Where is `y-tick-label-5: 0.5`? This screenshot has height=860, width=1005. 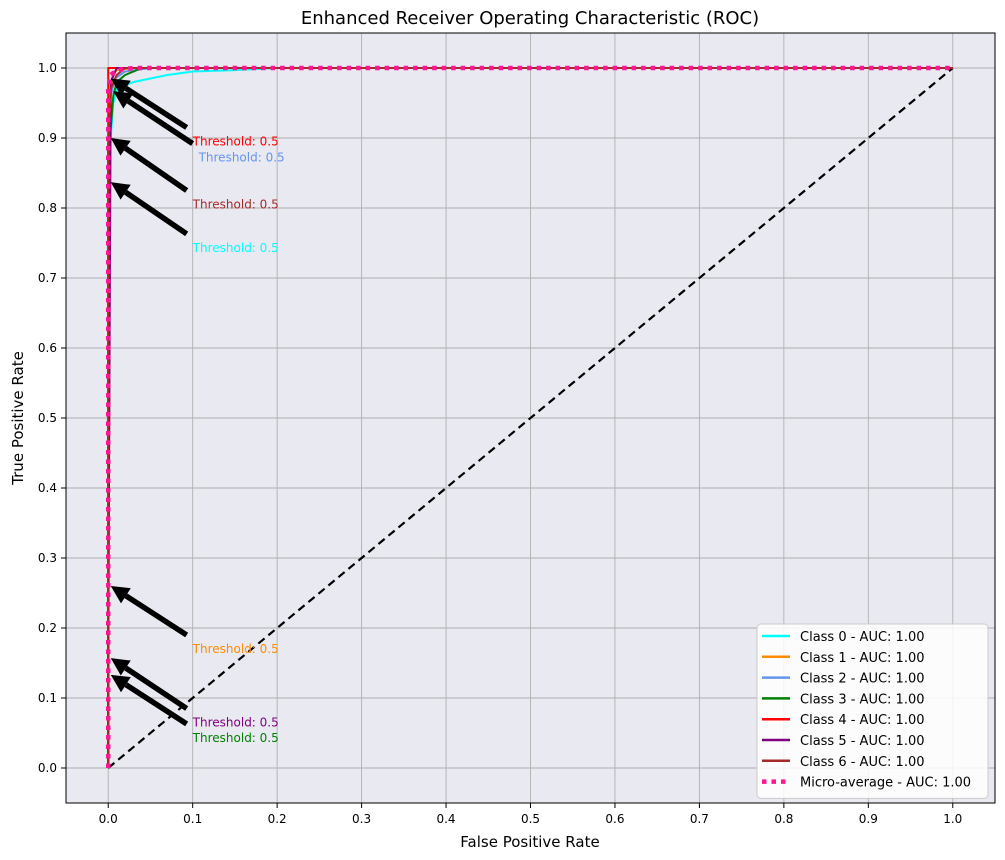 y-tick-label-5: 0.5 is located at coordinates (47, 418).